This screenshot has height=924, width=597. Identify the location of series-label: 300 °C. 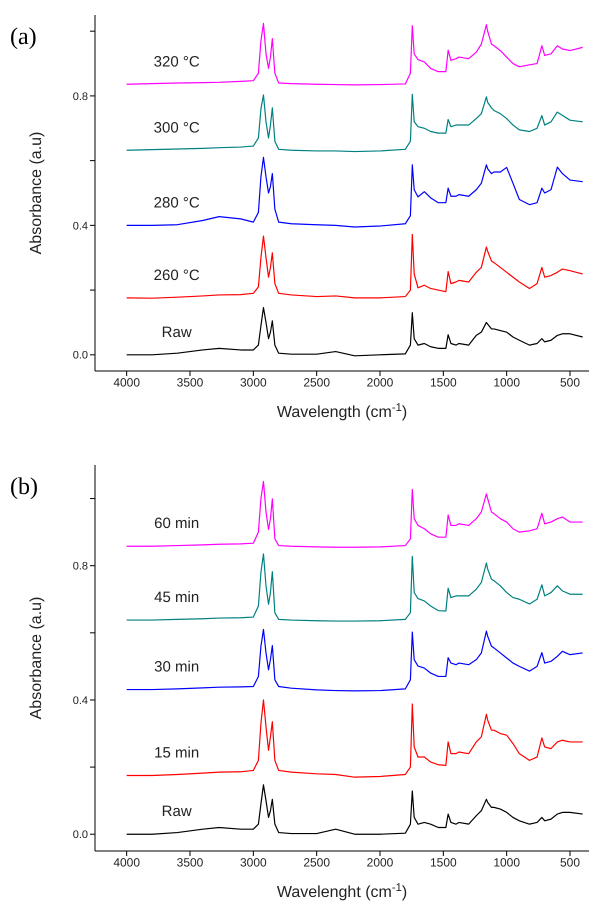
(177, 127).